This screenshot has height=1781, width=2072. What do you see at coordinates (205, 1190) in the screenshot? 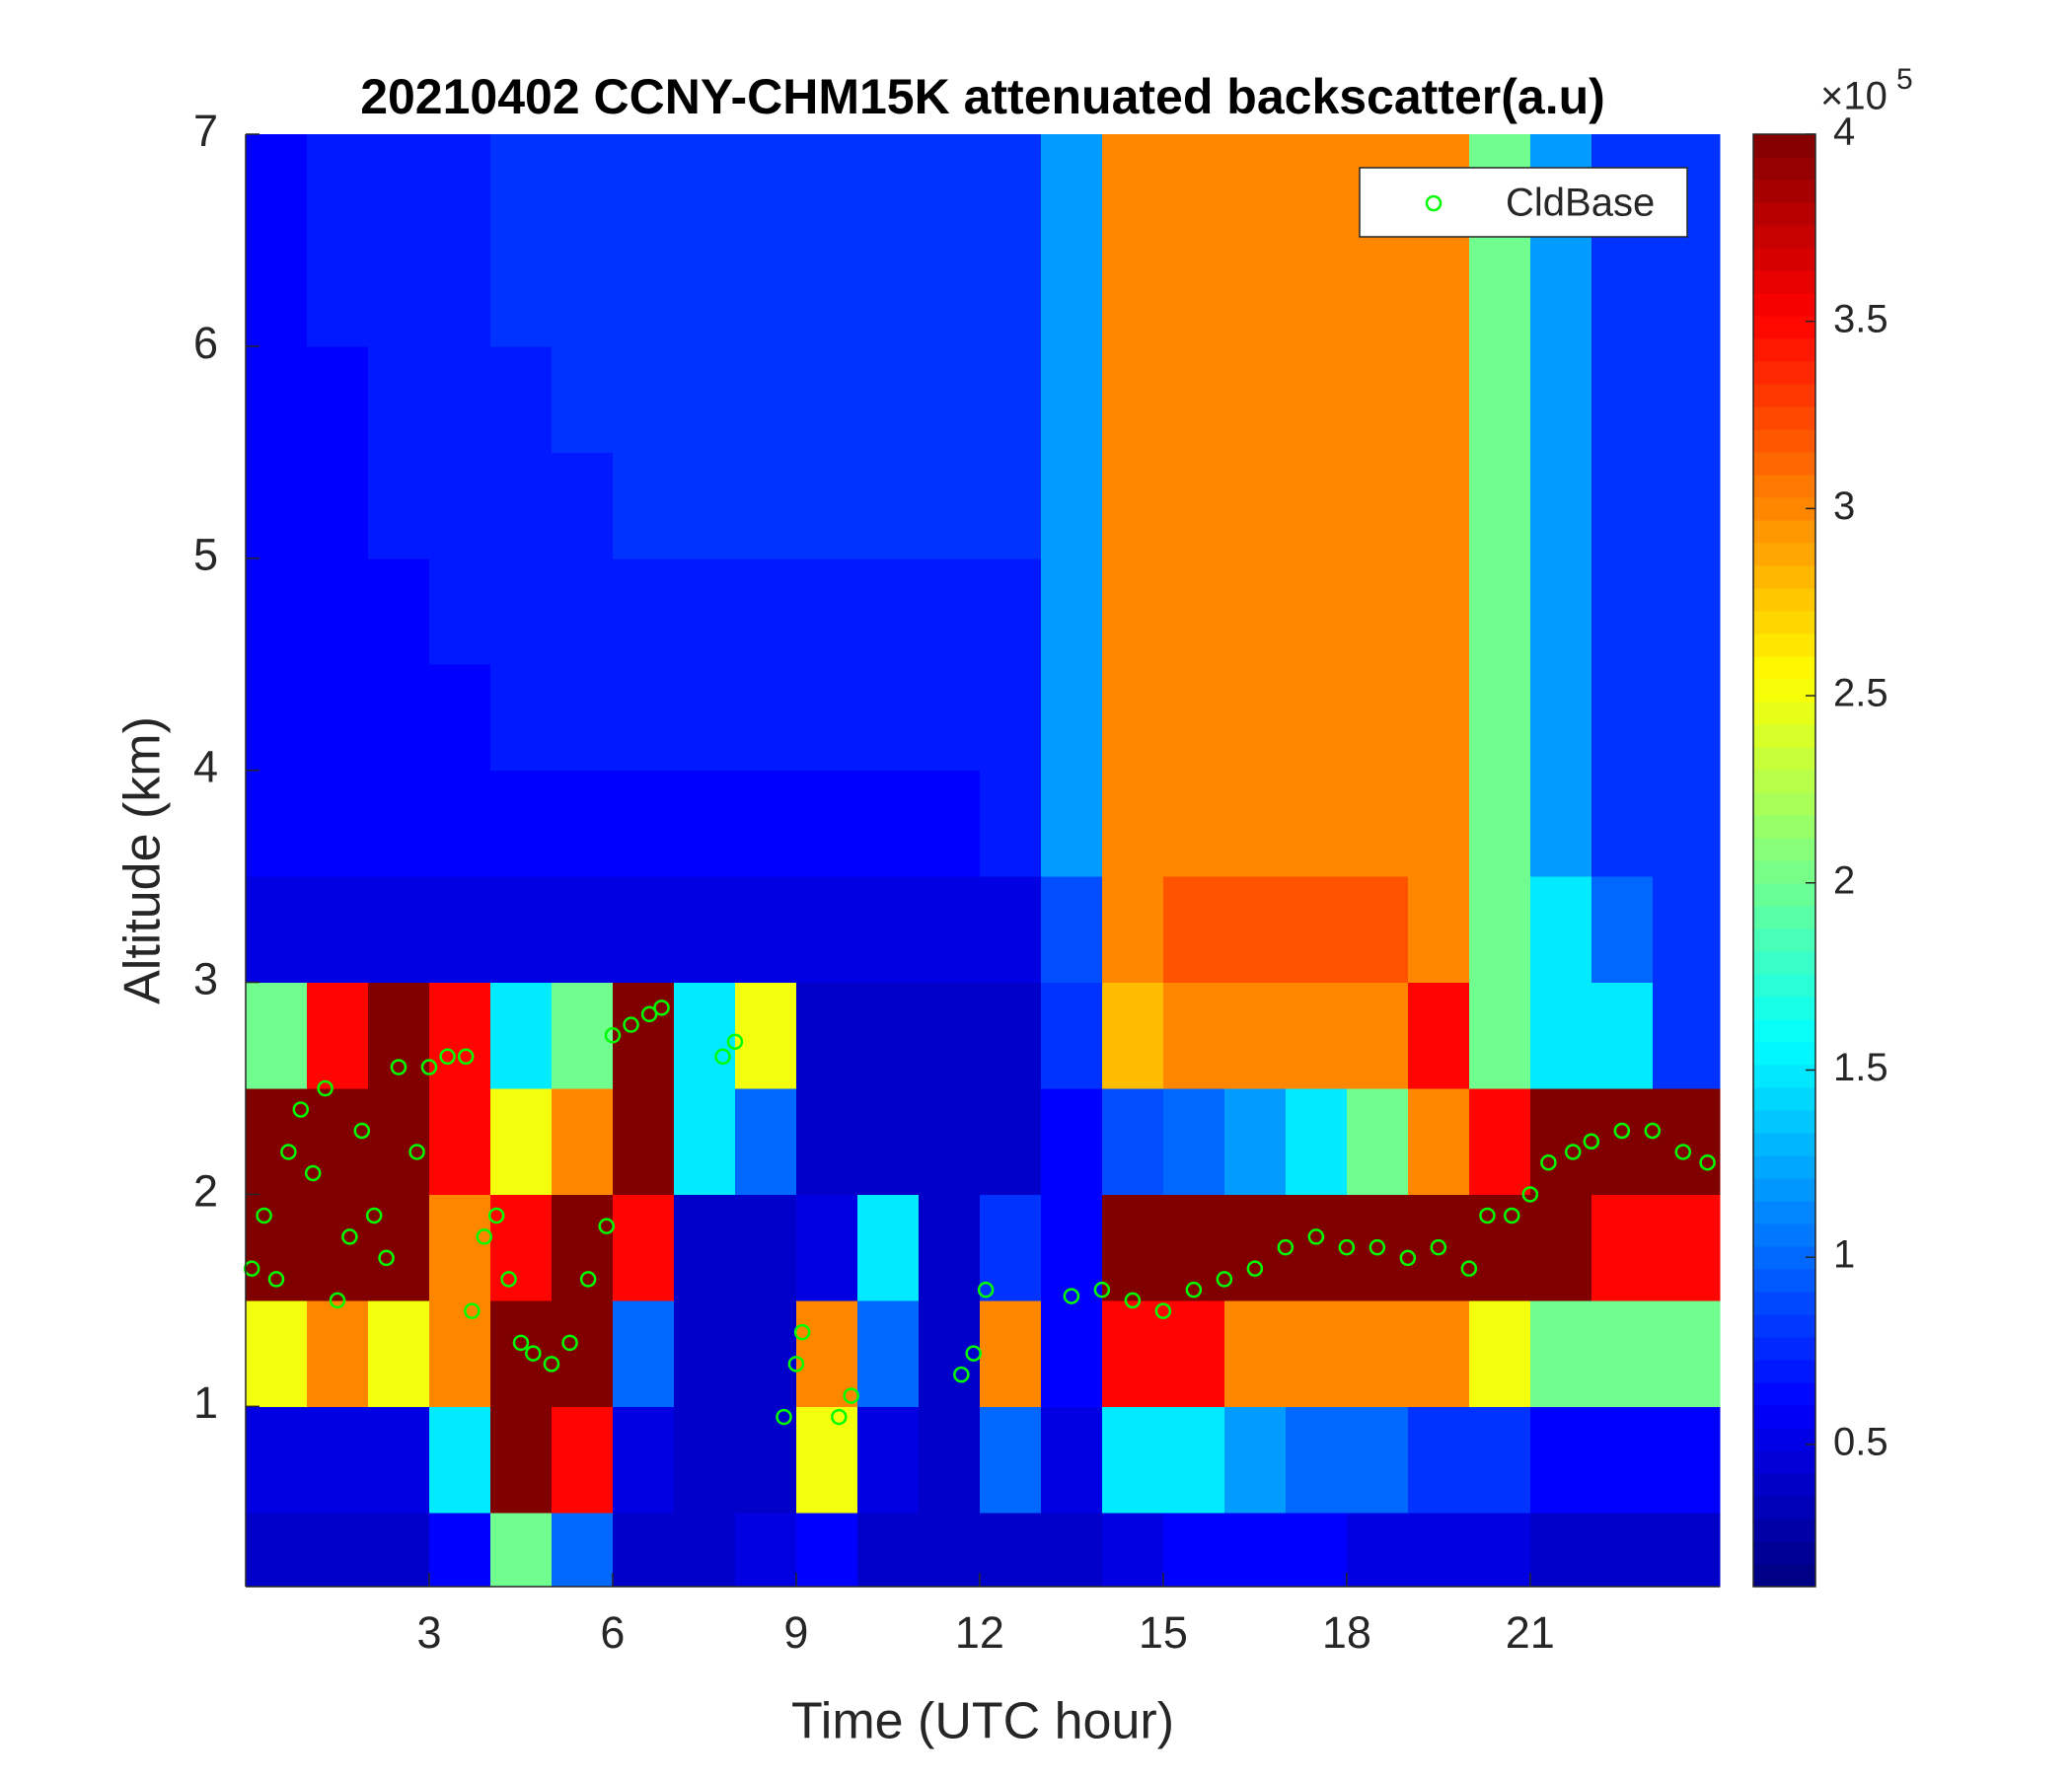
I see `y-tick-label: 2` at bounding box center [205, 1190].